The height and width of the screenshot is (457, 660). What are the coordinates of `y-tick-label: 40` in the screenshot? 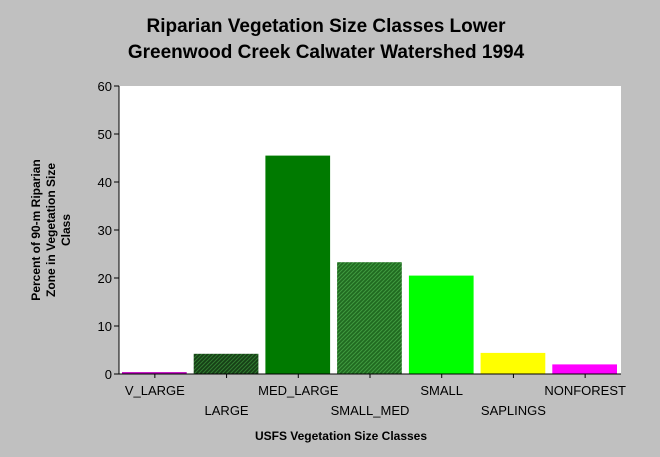 It's located at (105, 182).